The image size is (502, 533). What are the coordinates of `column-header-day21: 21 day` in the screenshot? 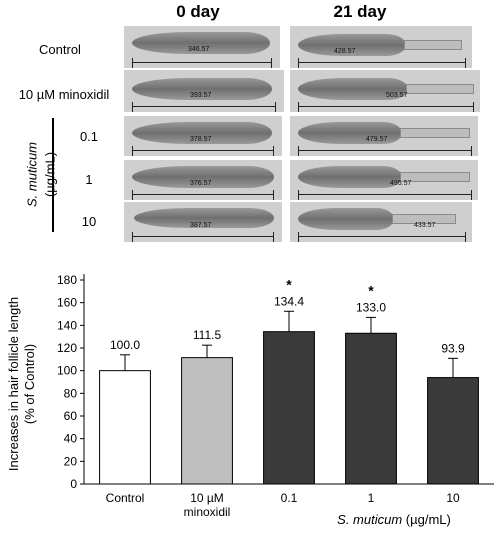 It's located at (360, 11).